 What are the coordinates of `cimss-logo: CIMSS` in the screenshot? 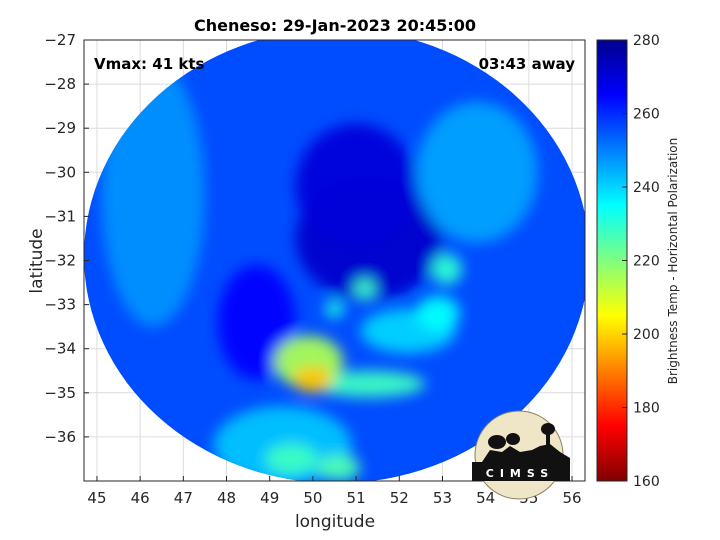 It's located at (521, 455).